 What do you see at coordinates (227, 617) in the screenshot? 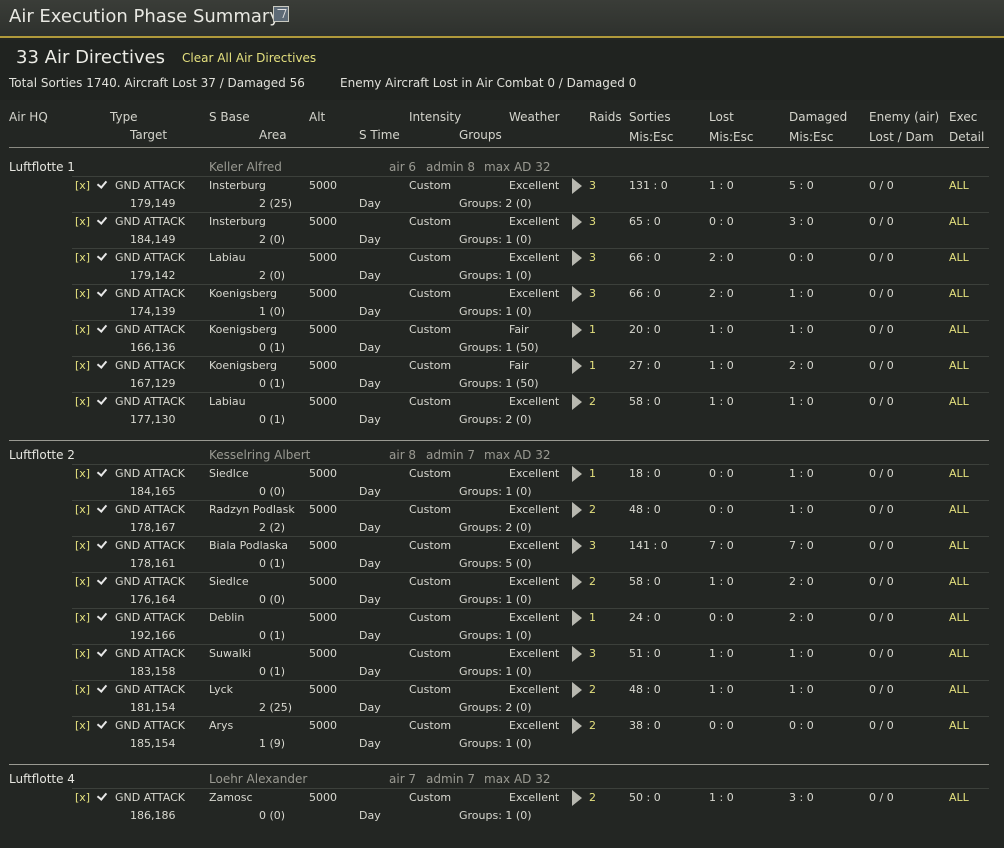
I see `strike-base: Deblin` at bounding box center [227, 617].